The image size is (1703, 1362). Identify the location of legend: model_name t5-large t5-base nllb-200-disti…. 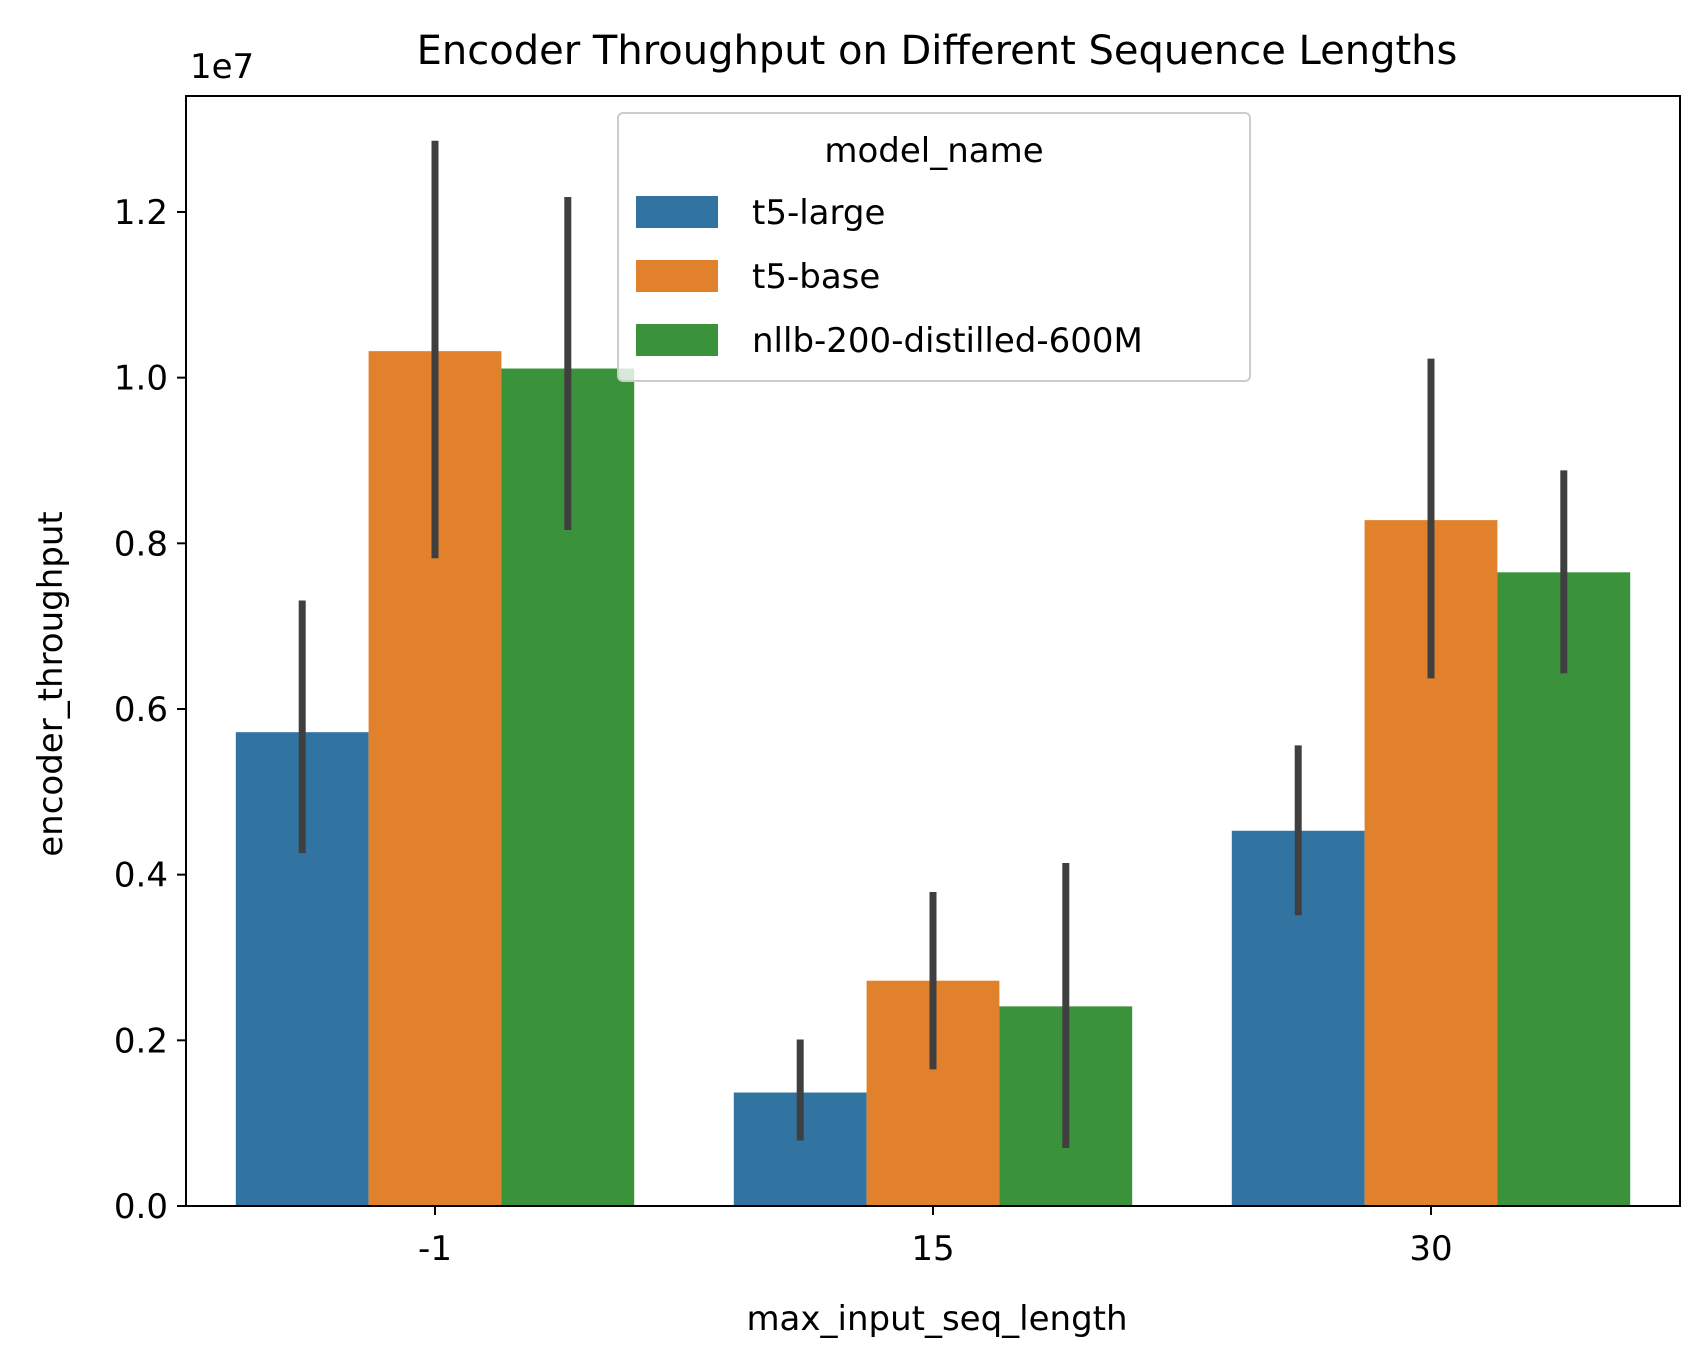
(934, 247).